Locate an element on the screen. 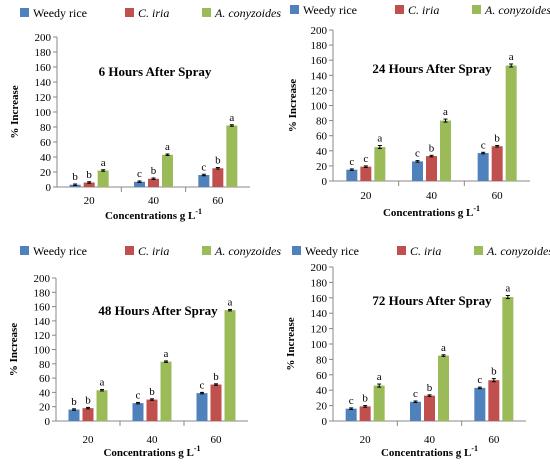 This screenshot has height=469, width=550. chart-title: 48 Hours After Spray is located at coordinates (158, 310).